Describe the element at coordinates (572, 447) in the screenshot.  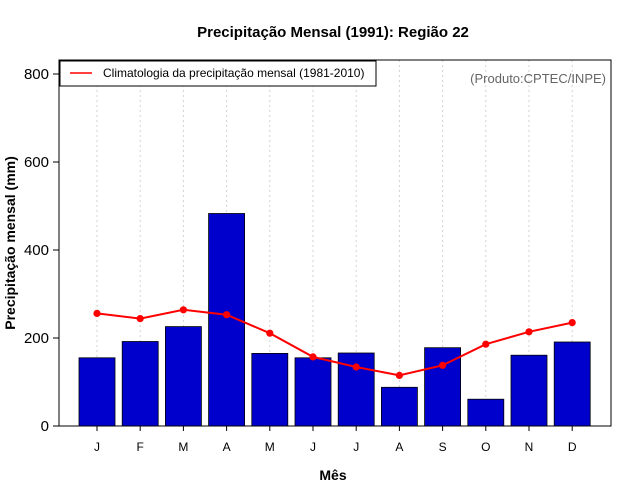
I see `x-tick-label-12: D` at that location.